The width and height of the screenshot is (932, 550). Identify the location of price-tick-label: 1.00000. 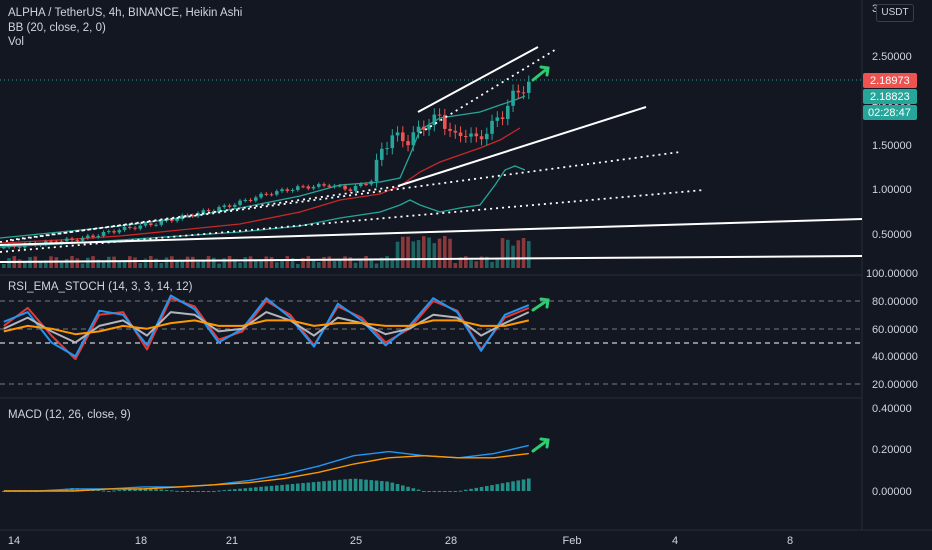
(892, 190).